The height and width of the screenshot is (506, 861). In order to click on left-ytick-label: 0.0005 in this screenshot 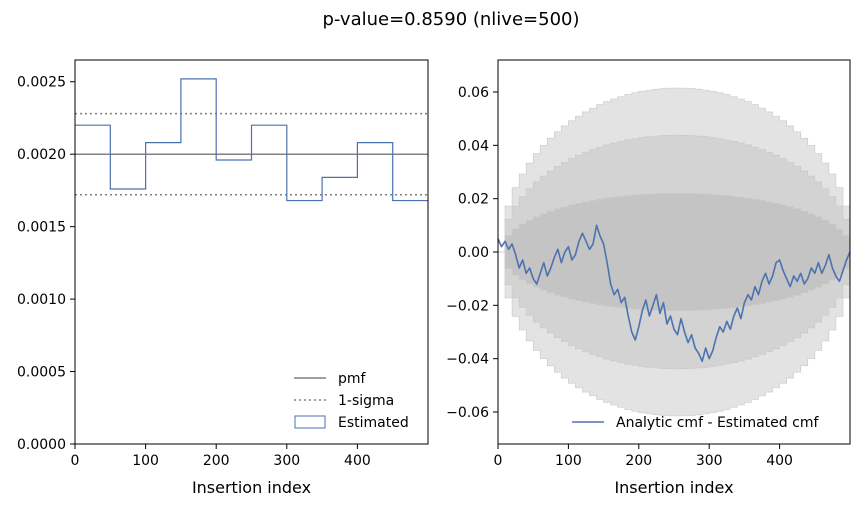, I will do `click(41, 373)`.